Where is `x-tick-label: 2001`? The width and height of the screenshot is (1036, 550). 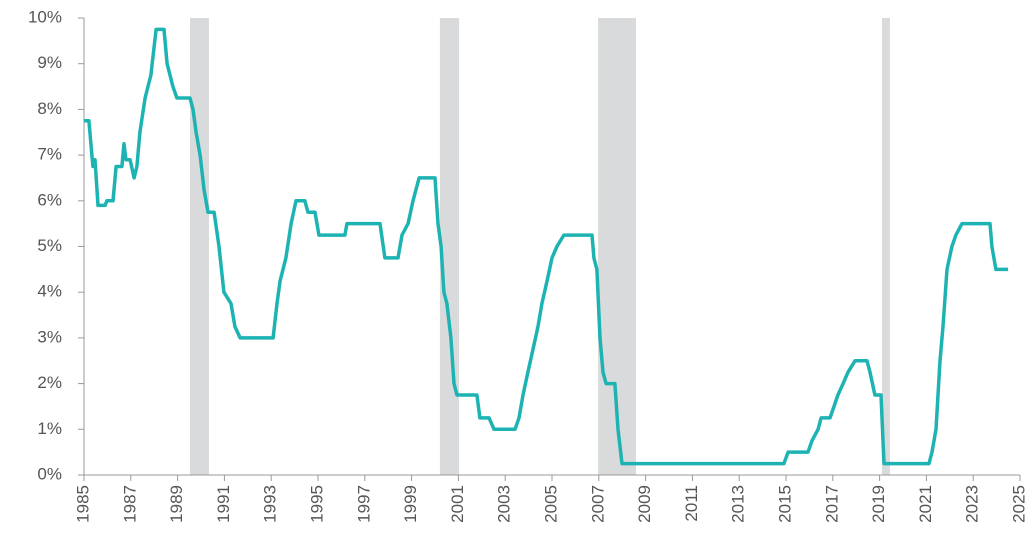 x-tick-label: 2001 is located at coordinates (457, 504).